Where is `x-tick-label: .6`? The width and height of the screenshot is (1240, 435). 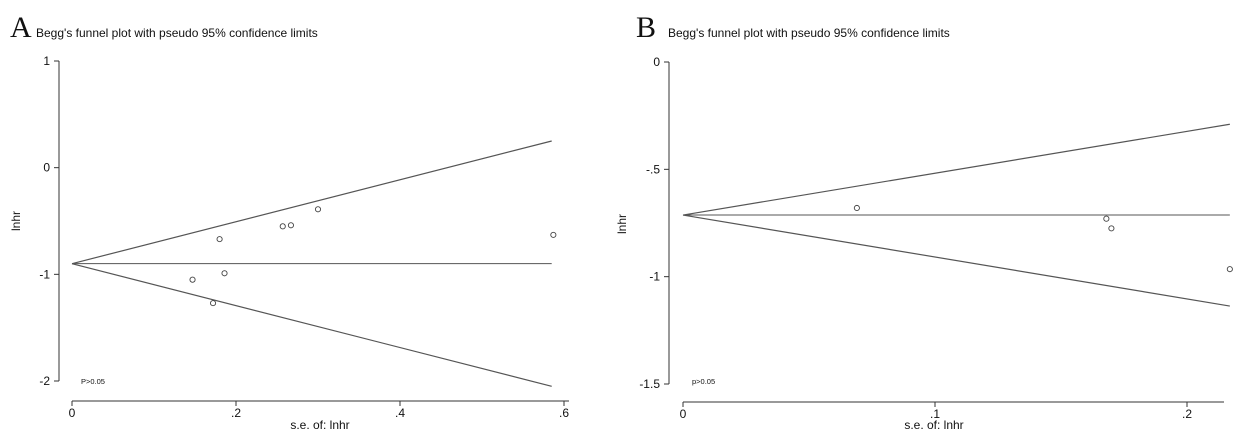
x-tick-label: .6 is located at coordinates (564, 413).